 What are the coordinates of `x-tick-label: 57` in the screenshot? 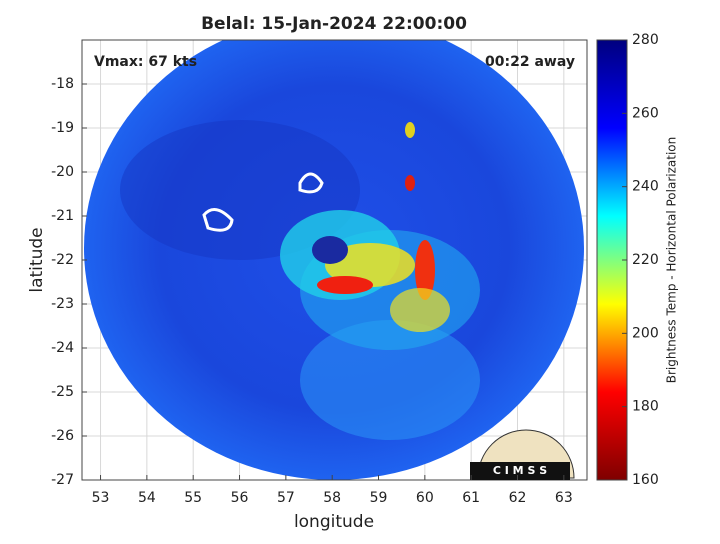 It's located at (286, 498).